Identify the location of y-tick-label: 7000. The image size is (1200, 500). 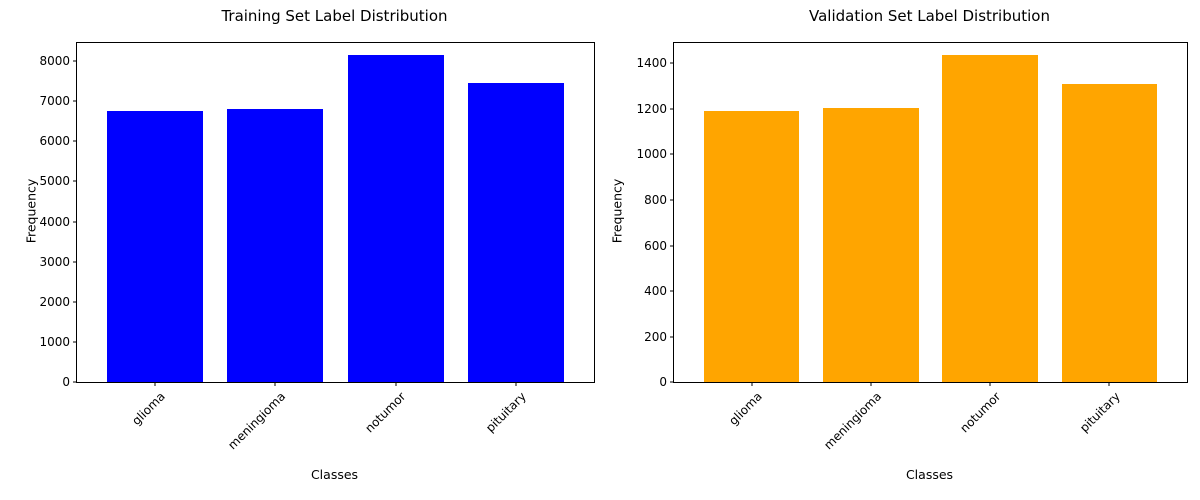
(54, 101).